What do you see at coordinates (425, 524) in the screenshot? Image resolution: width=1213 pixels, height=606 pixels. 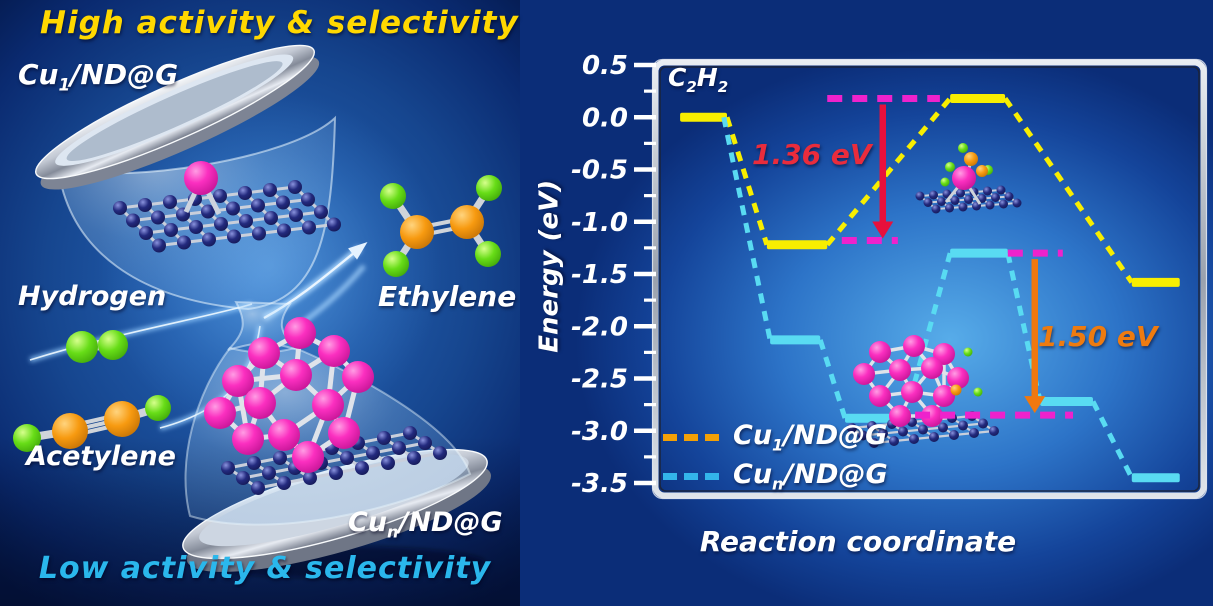 I see `label-cun-ndg: Cun/ND@G` at bounding box center [425, 524].